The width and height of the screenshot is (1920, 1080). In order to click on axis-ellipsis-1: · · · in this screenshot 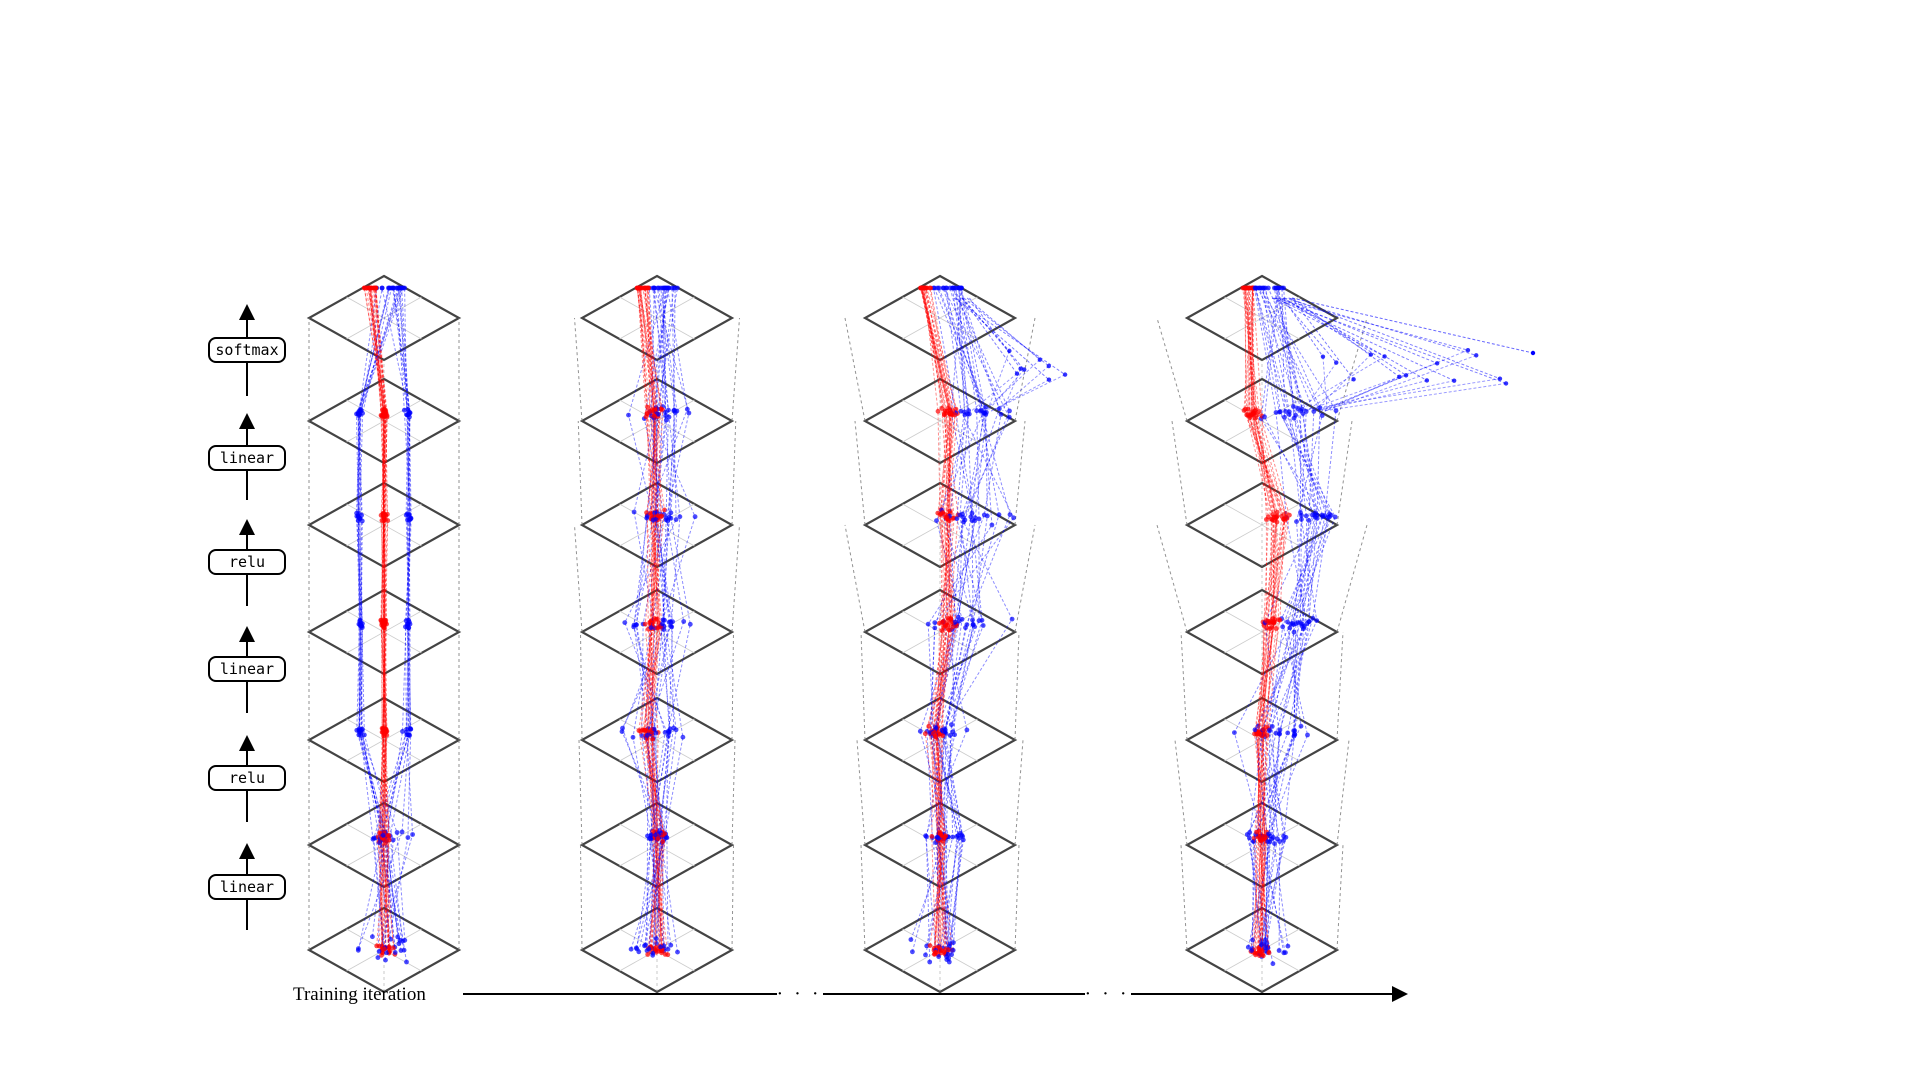, I will do `click(799, 994)`.